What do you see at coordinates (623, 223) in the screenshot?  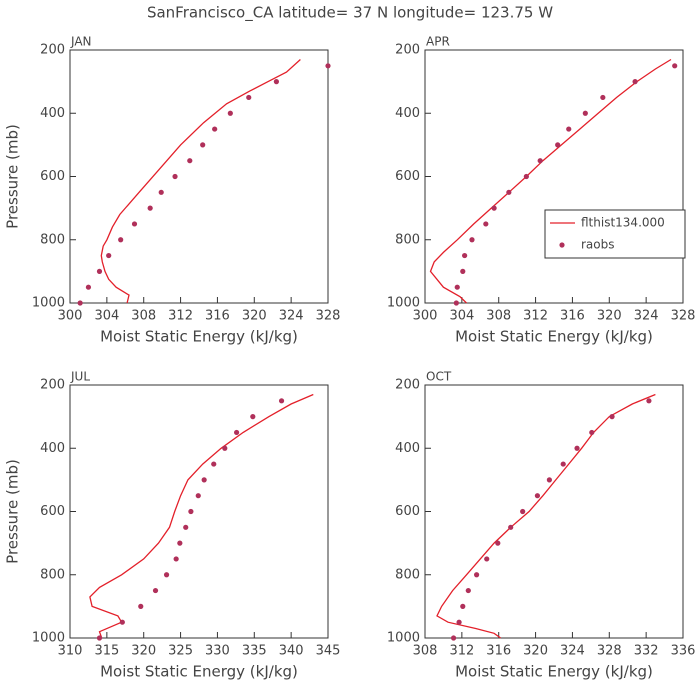 I see `legend-label: flthist134.000` at bounding box center [623, 223].